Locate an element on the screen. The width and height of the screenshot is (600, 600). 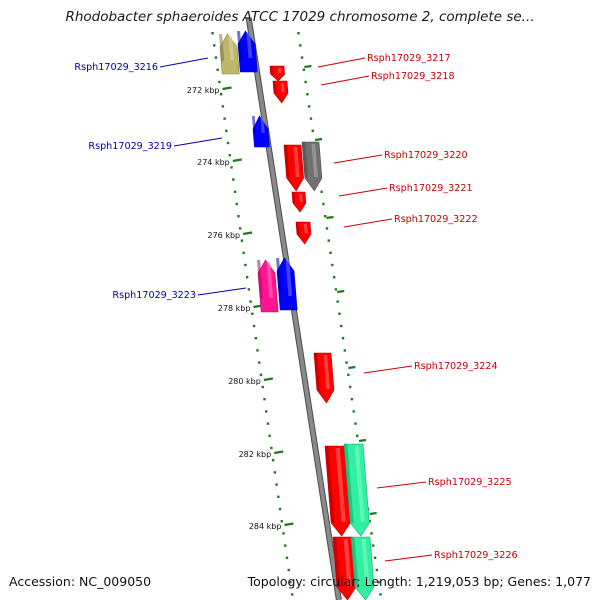
gene-label: Rsph17029_3219 is located at coordinates (130, 146).